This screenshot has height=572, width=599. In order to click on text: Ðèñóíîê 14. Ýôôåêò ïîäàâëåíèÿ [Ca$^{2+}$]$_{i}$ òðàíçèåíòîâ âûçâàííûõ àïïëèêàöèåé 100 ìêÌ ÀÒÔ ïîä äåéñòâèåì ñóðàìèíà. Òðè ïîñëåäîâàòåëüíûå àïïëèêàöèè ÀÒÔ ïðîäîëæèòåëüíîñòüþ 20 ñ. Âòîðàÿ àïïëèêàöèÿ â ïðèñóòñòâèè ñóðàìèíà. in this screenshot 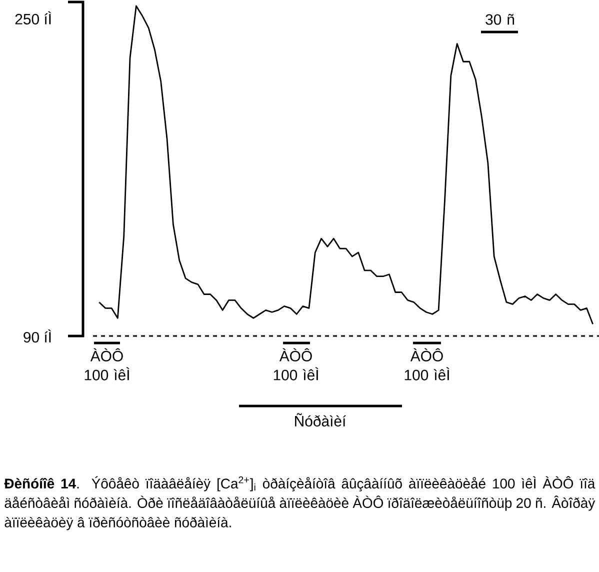, I will do `click(300, 503)`.